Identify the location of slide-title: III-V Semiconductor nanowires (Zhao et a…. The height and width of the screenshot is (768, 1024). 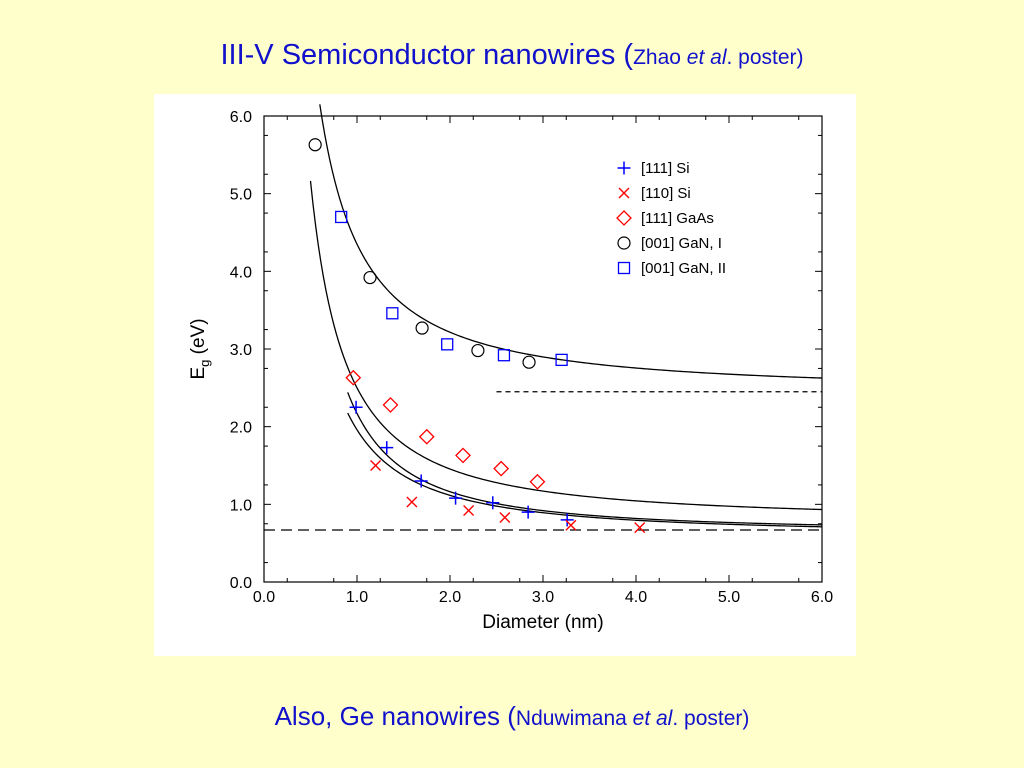
(512, 56).